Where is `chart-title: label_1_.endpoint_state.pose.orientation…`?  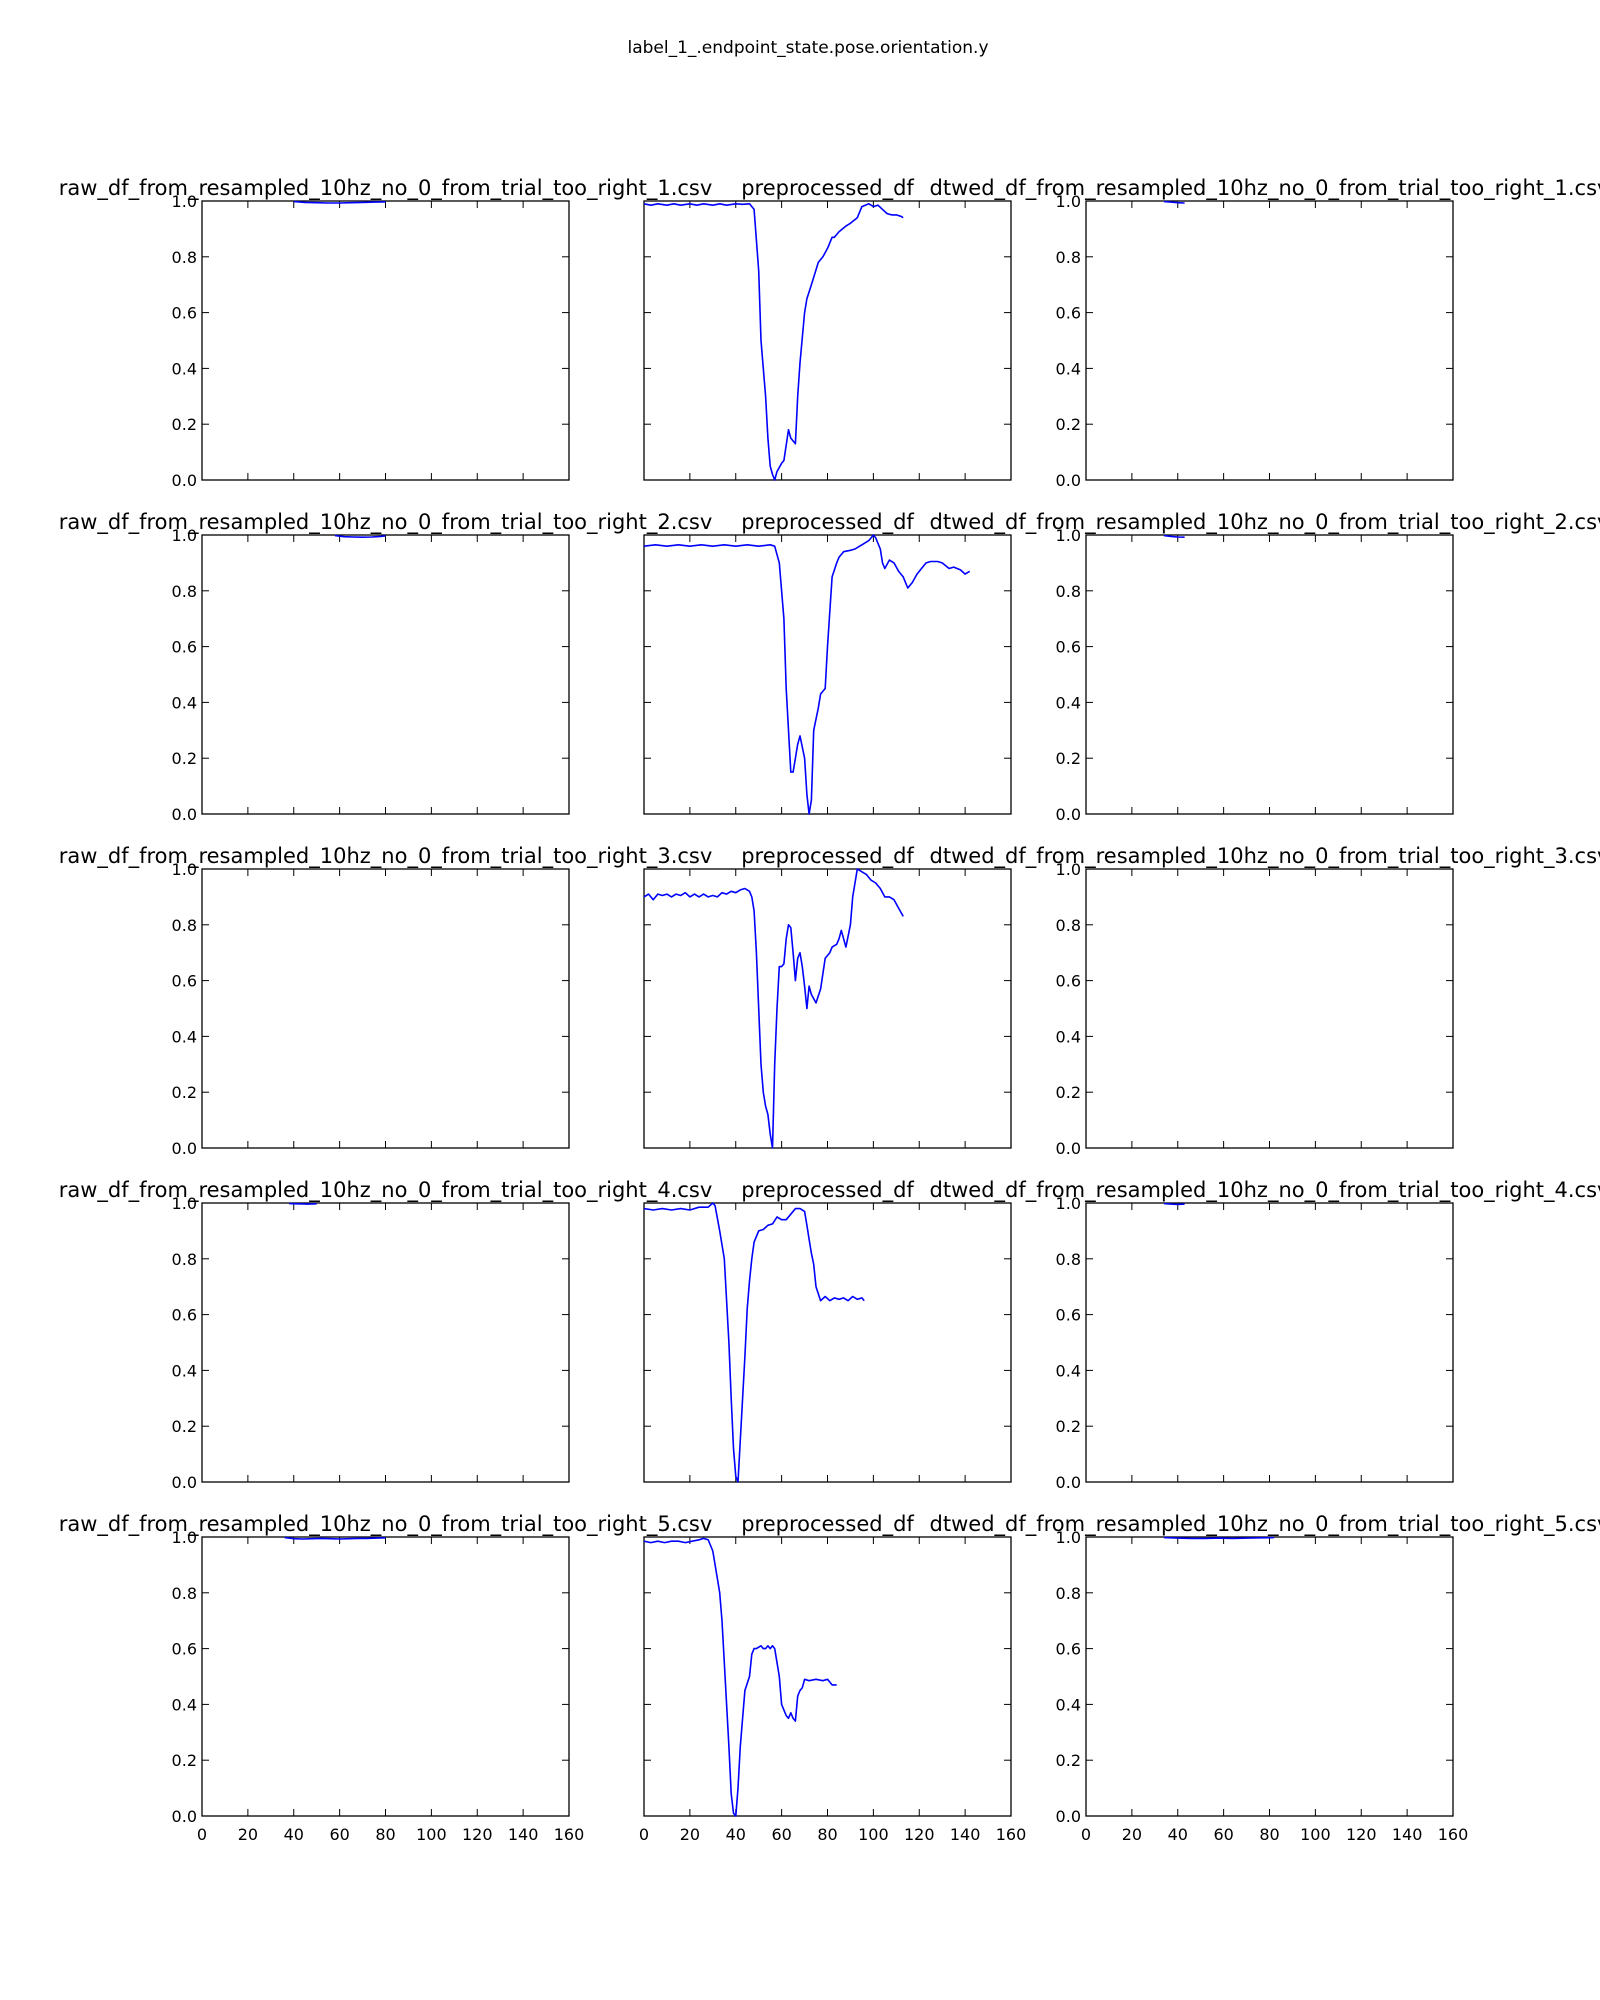
chart-title: label_1_.endpoint_state.pose.orientation… is located at coordinates (807, 48).